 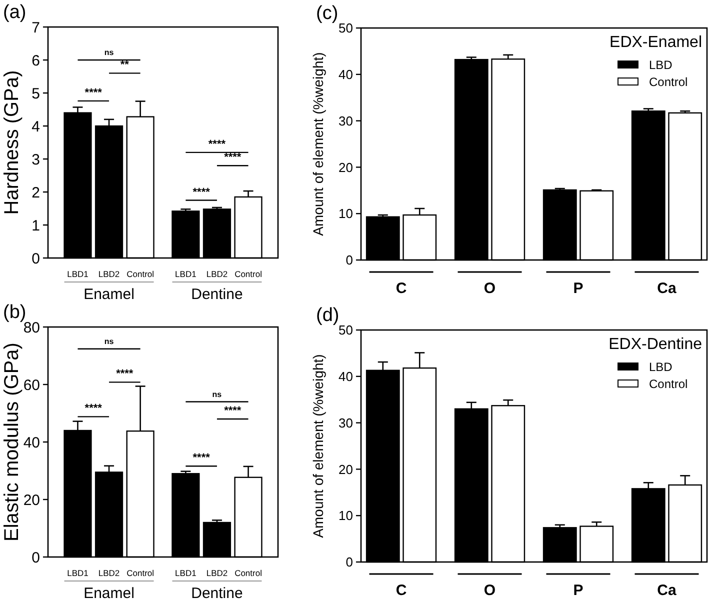 I want to click on y-tick-label: 4, so click(x=36, y=127).